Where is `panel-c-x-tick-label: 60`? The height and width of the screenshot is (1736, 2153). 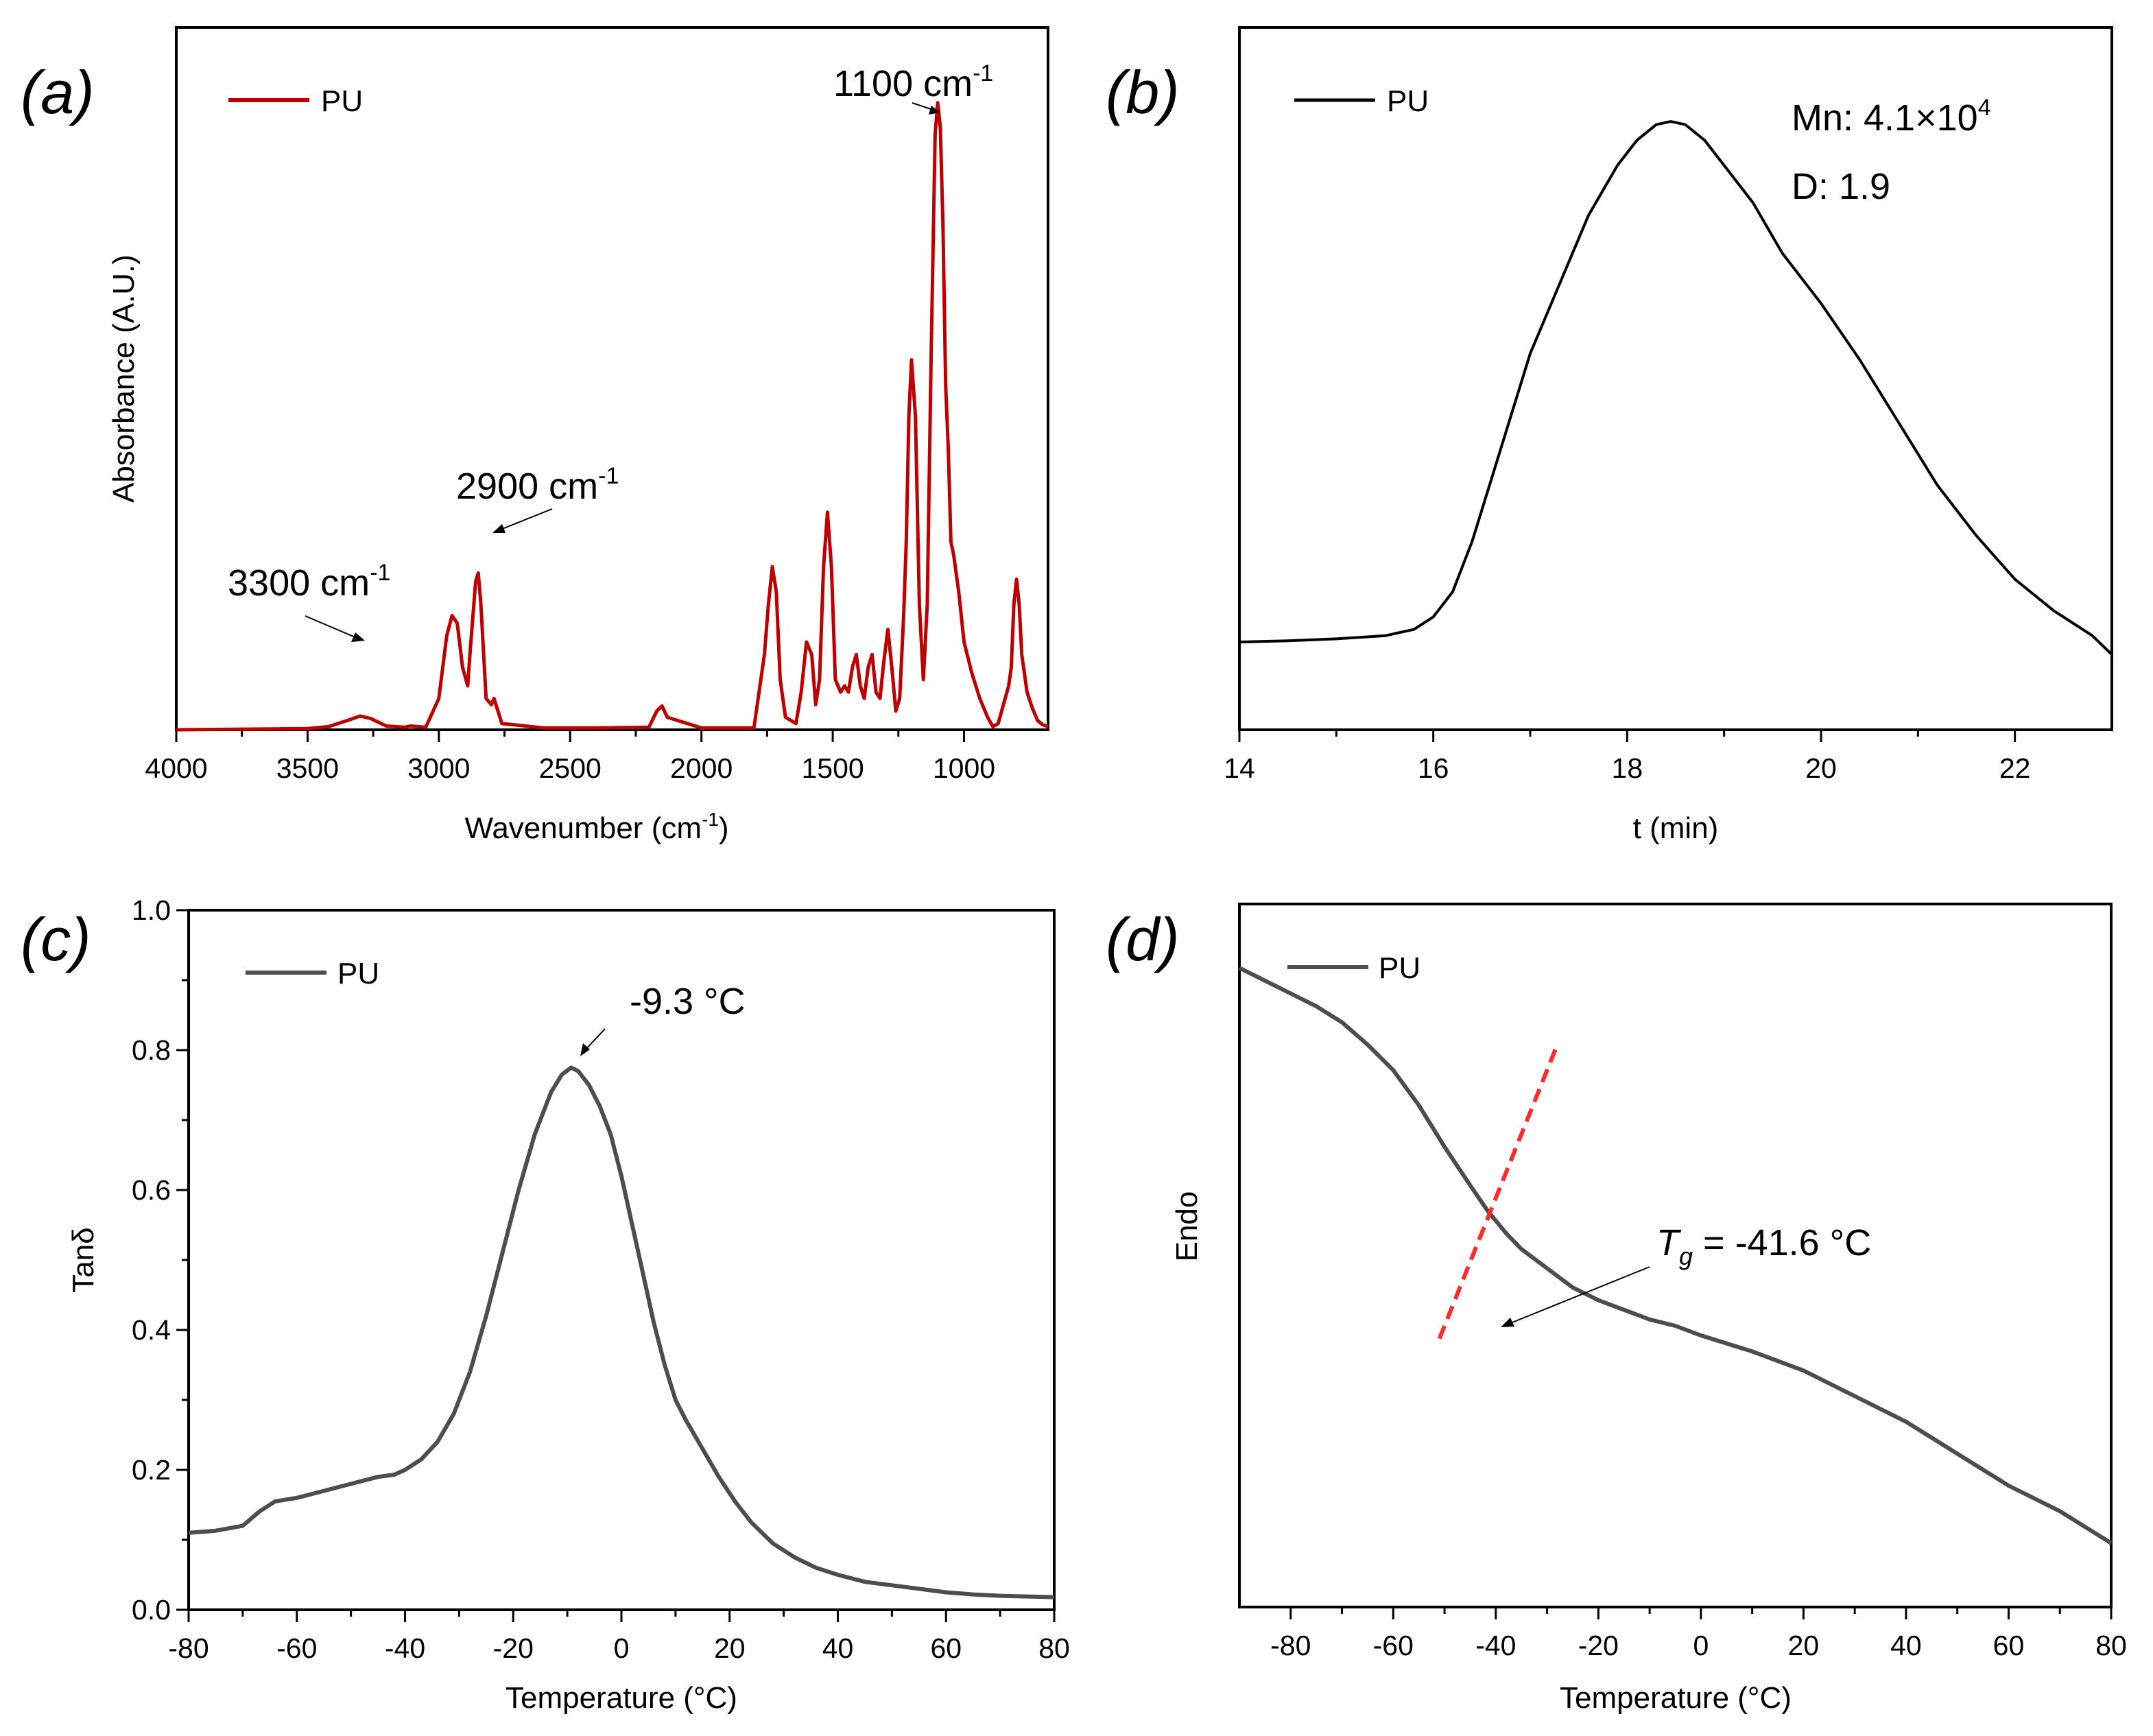
panel-c-x-tick-label: 60 is located at coordinates (946, 1648).